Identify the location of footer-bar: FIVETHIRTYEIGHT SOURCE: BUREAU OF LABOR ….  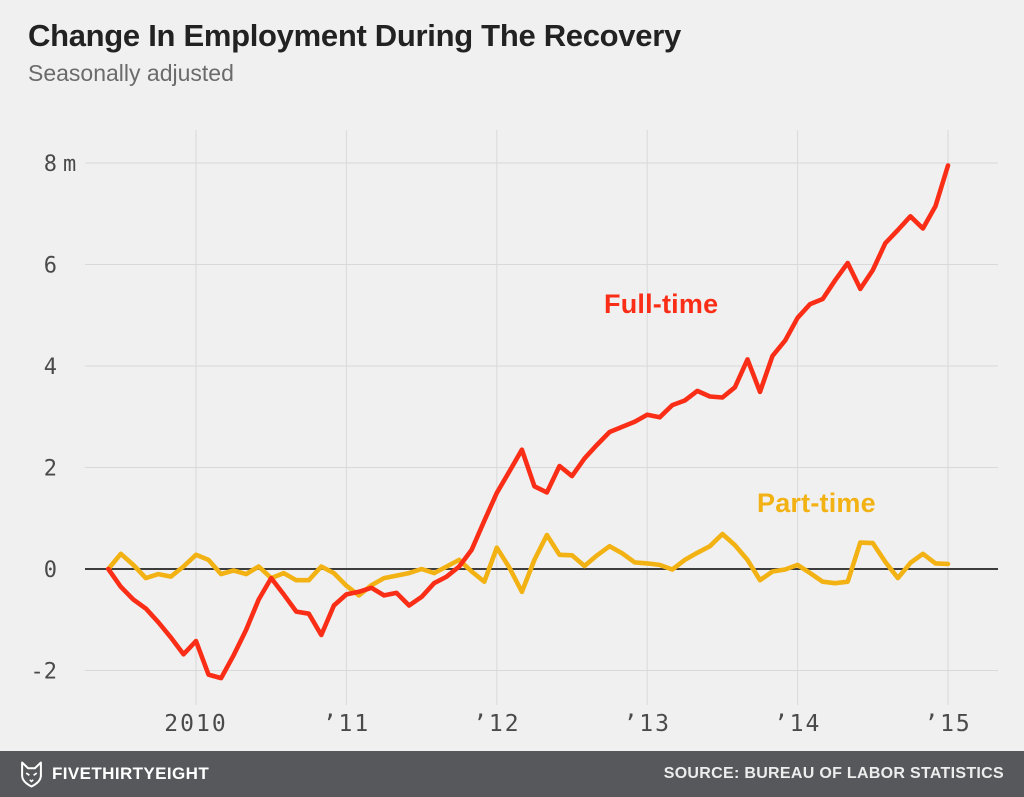
(512, 774).